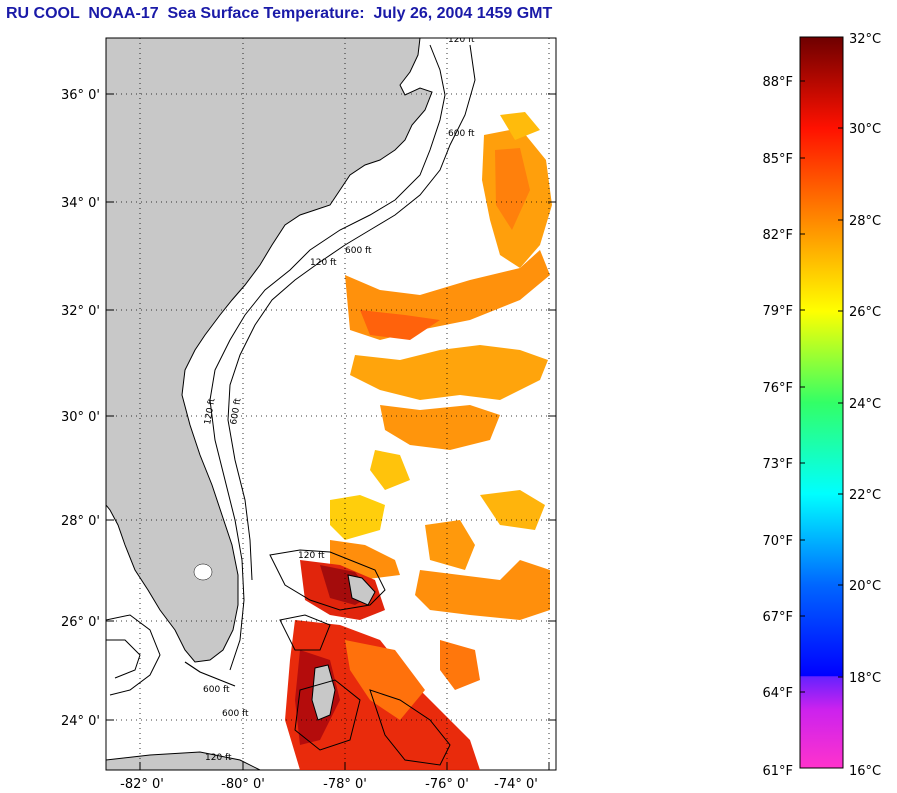  What do you see at coordinates (243, 784) in the screenshot?
I see `lon-label: -80° 0'` at bounding box center [243, 784].